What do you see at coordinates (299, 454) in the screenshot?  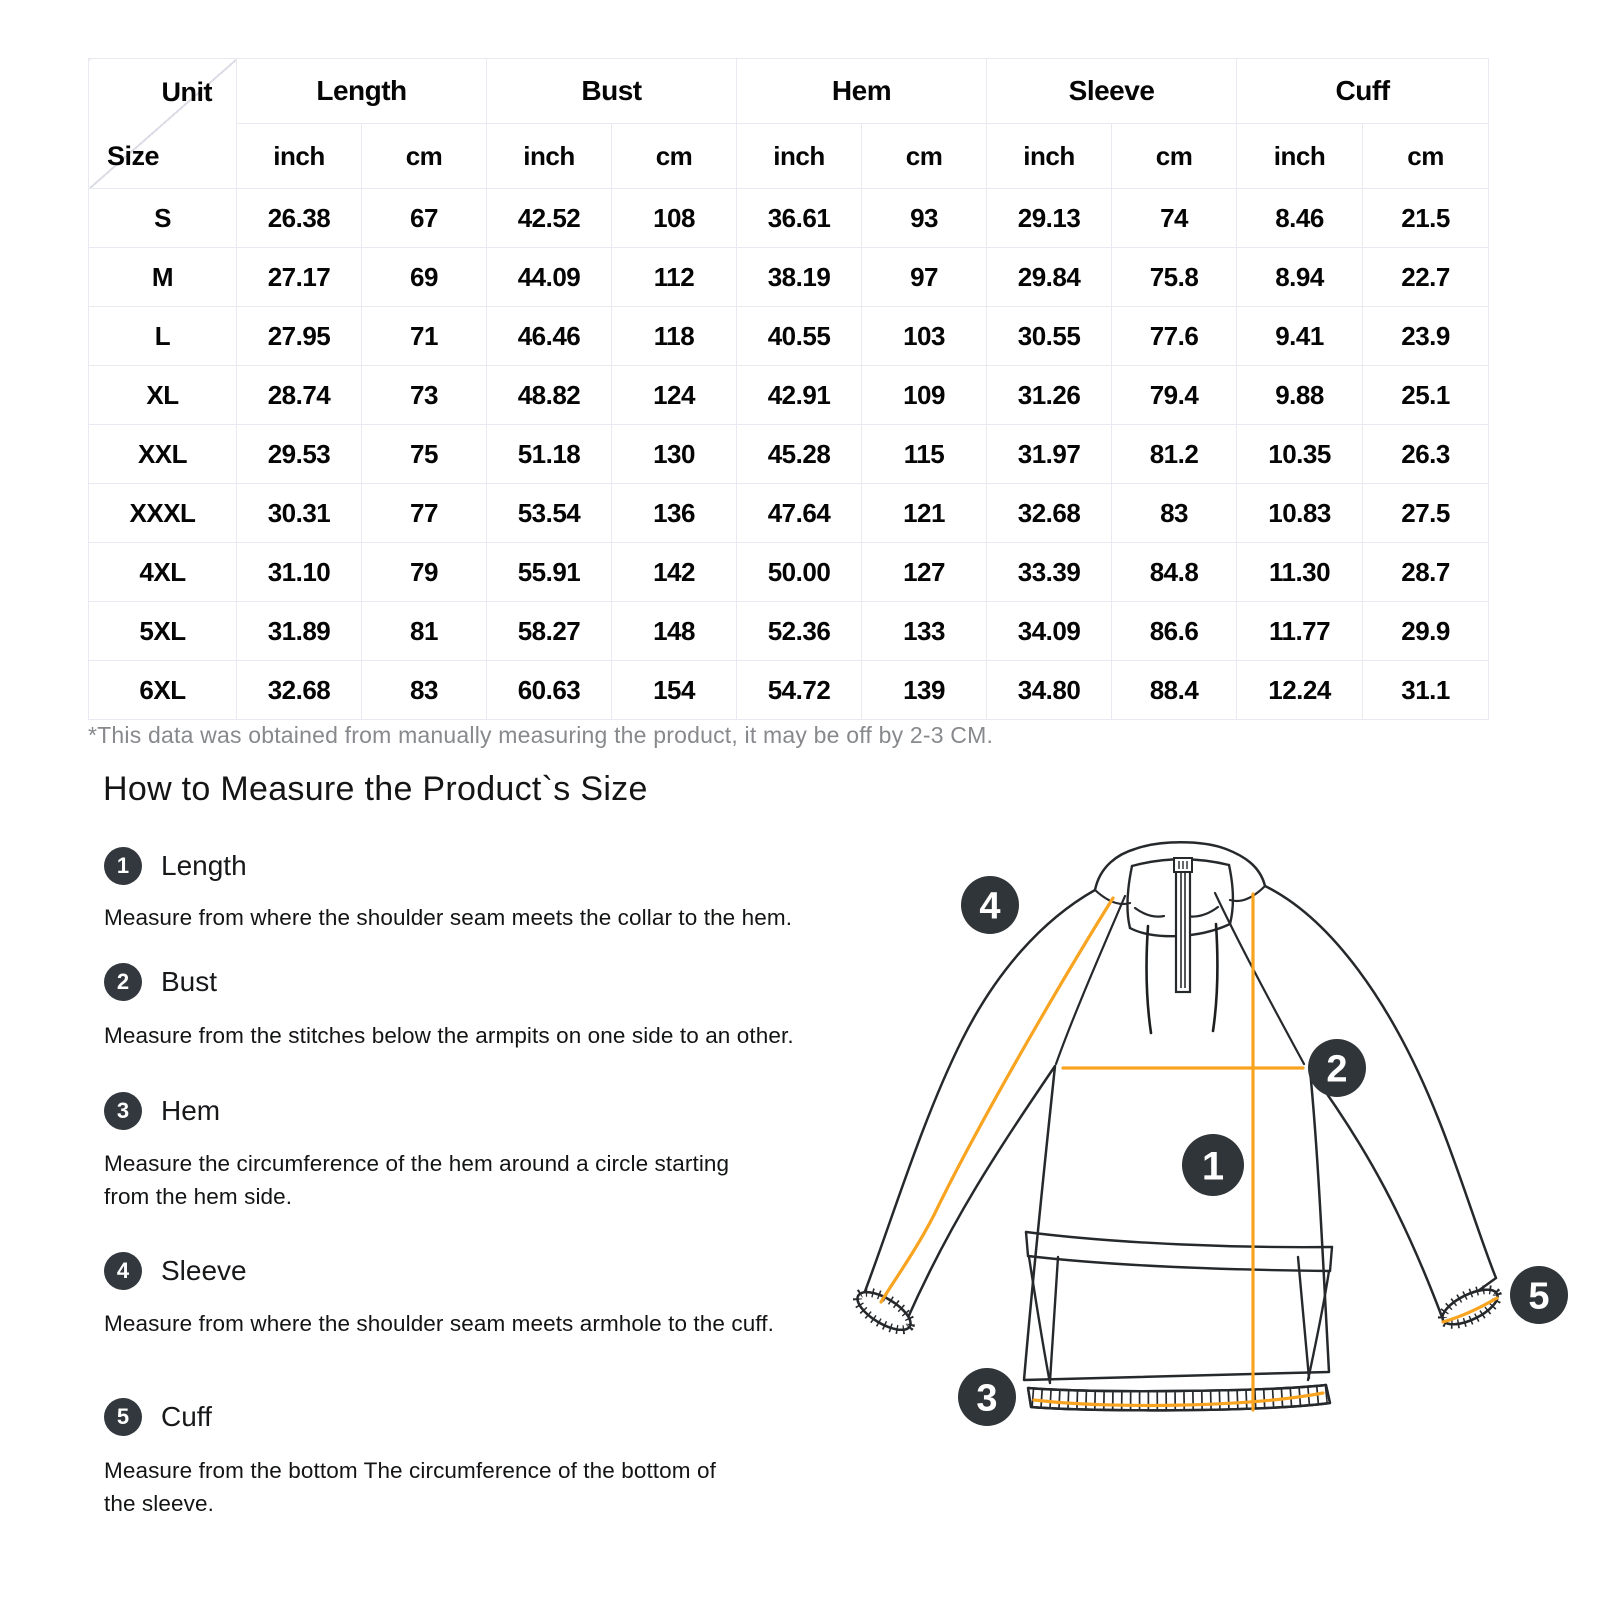 I see `value-cell: 29.53` at bounding box center [299, 454].